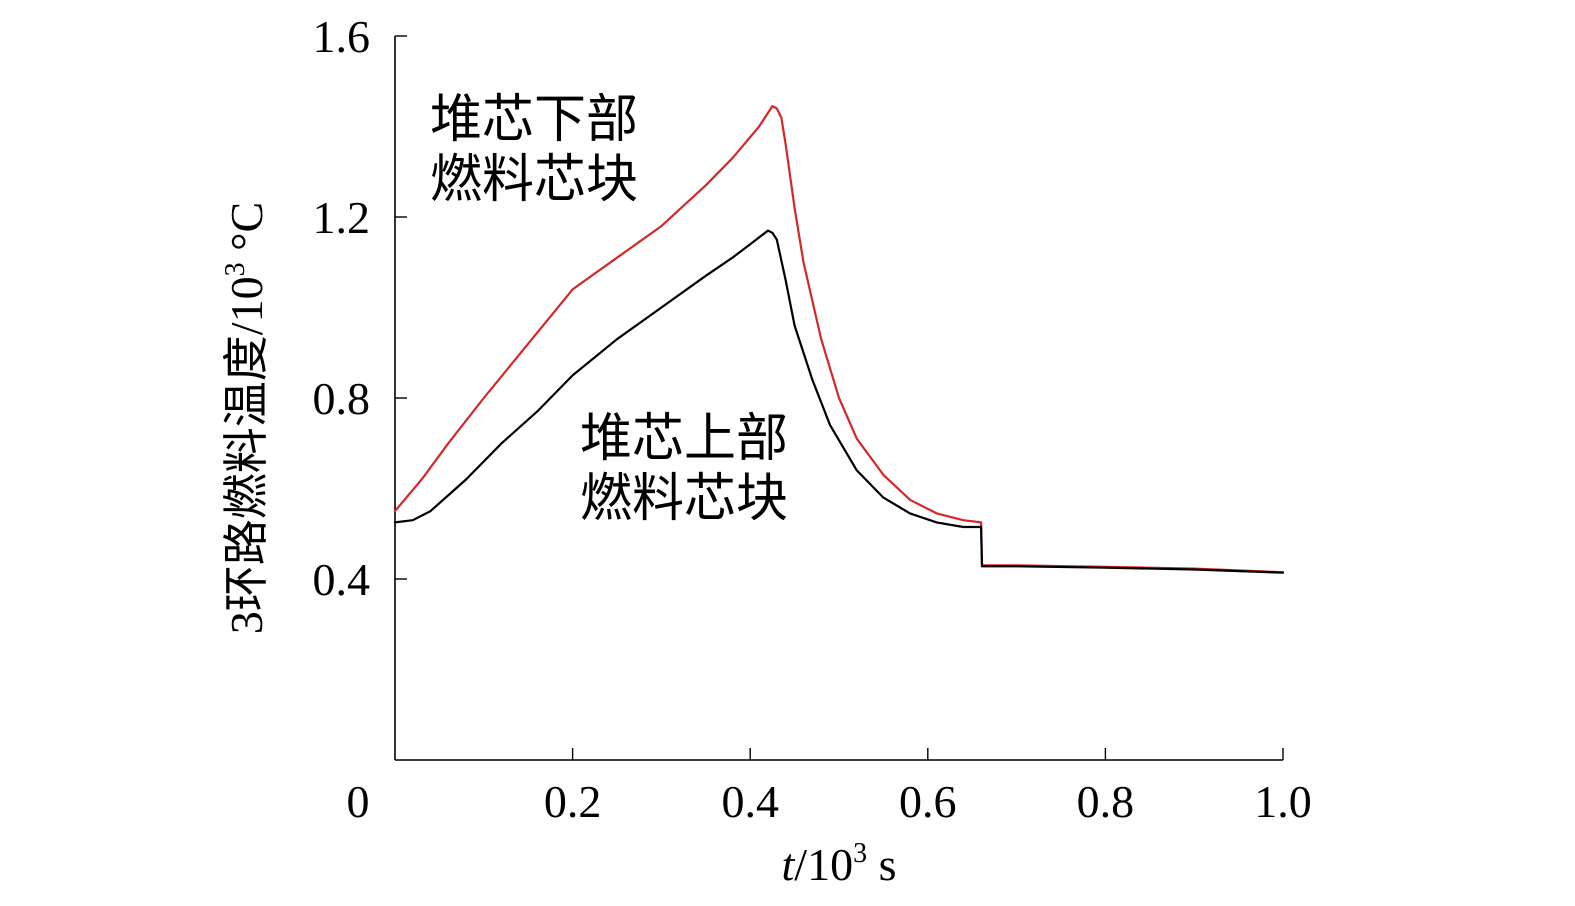 Image resolution: width=1575 pixels, height=906 pixels. Describe the element at coordinates (246, 455) in the screenshot. I see `y-axis-title-main: 3环路燃料温度/10` at that location.